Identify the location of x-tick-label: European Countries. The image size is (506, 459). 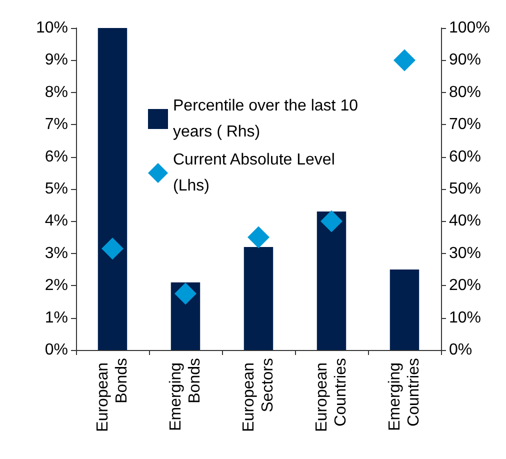
(332, 395).